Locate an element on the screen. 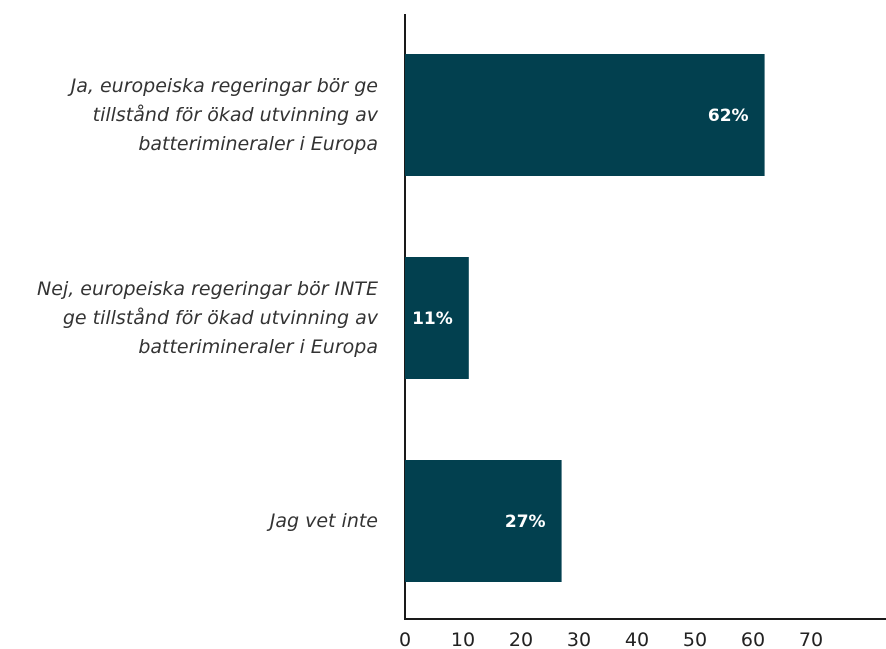 The height and width of the screenshot is (649, 886). category-label-0-line-0: Ja, europeiska regeringar bör ge is located at coordinates (222, 86).